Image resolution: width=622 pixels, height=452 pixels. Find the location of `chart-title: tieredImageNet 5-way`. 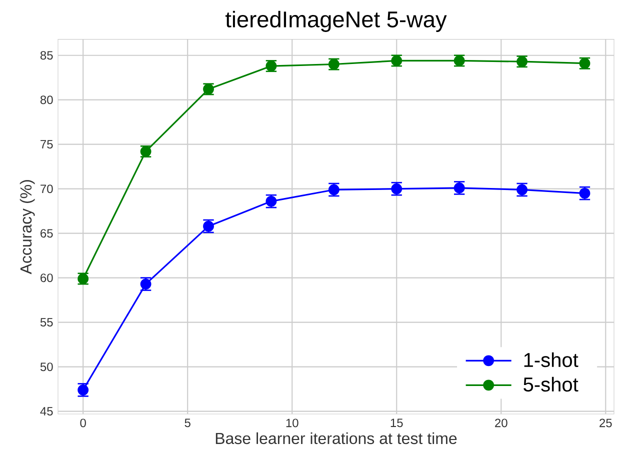

chart-title: tieredImageNet 5-way is located at coordinates (336, 21).